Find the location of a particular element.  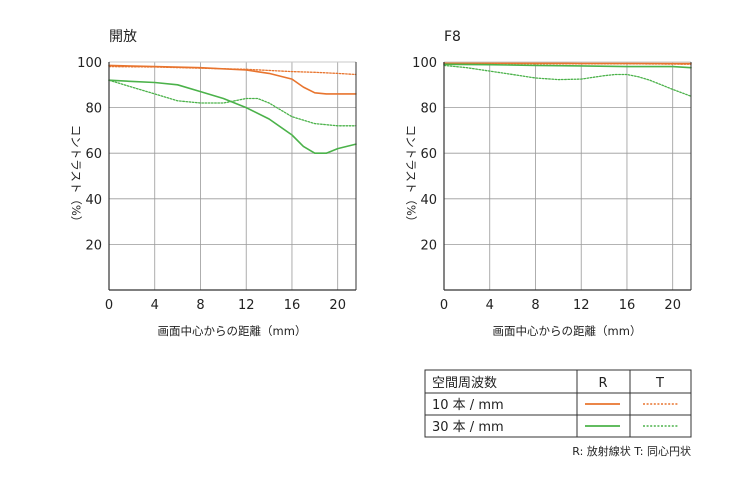

legend-col-t: T is located at coordinates (659, 383).